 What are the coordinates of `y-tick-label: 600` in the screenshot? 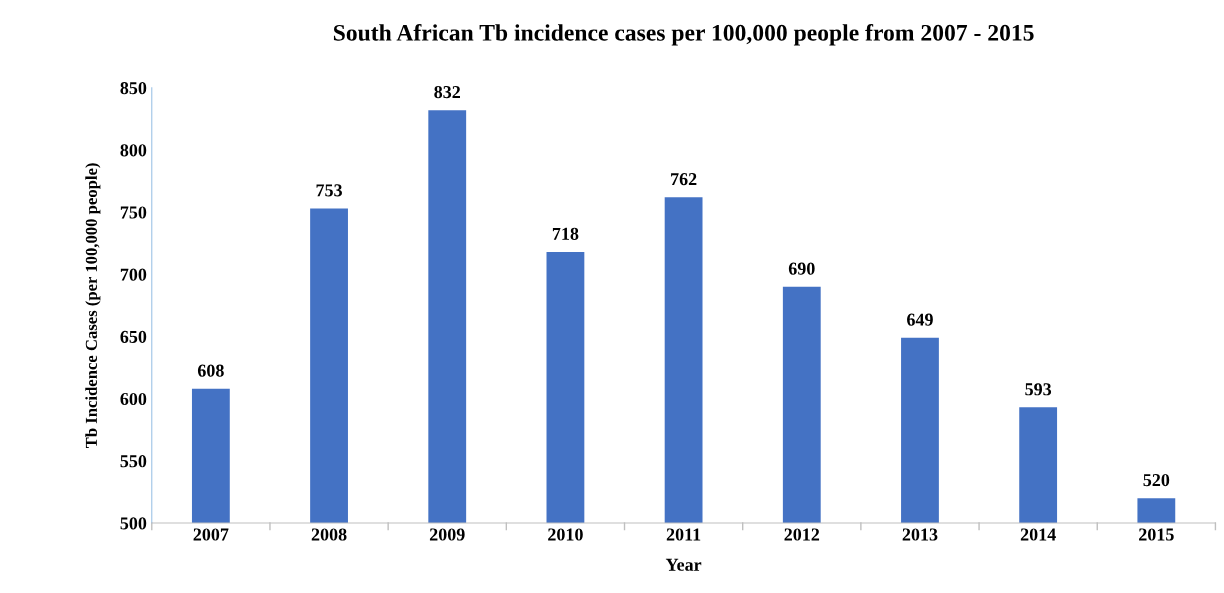 It's located at (133, 399).